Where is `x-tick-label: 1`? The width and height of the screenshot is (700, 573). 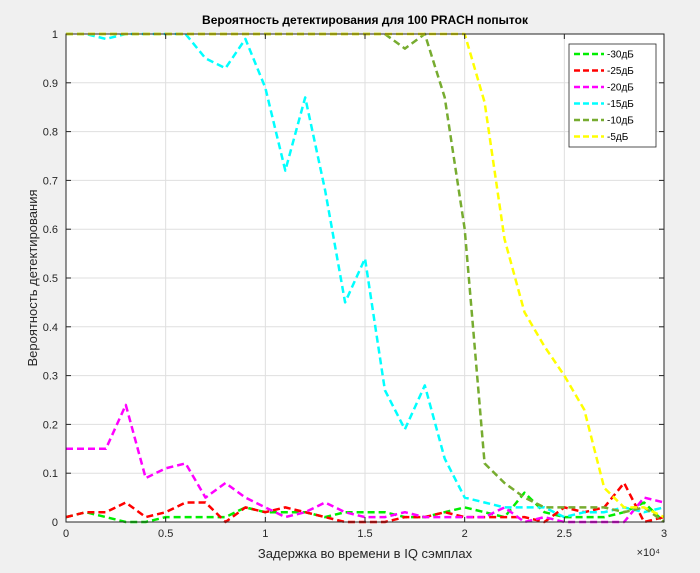
x-tick-label: 1 is located at coordinates (265, 534).